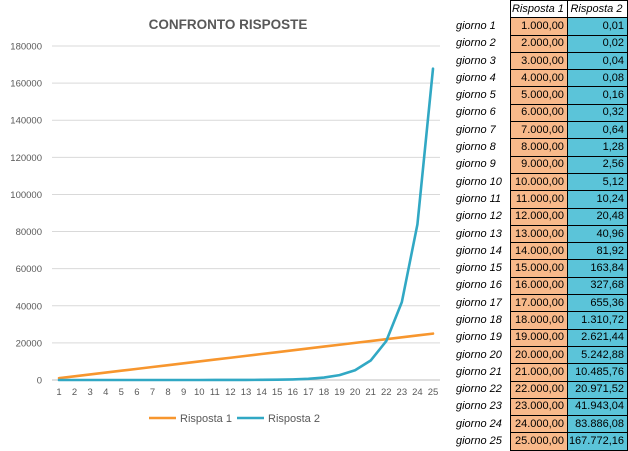 The height and width of the screenshot is (451, 628). What do you see at coordinates (597, 199) in the screenshot?
I see `cell-risposta-2: 10,24` at bounding box center [597, 199].